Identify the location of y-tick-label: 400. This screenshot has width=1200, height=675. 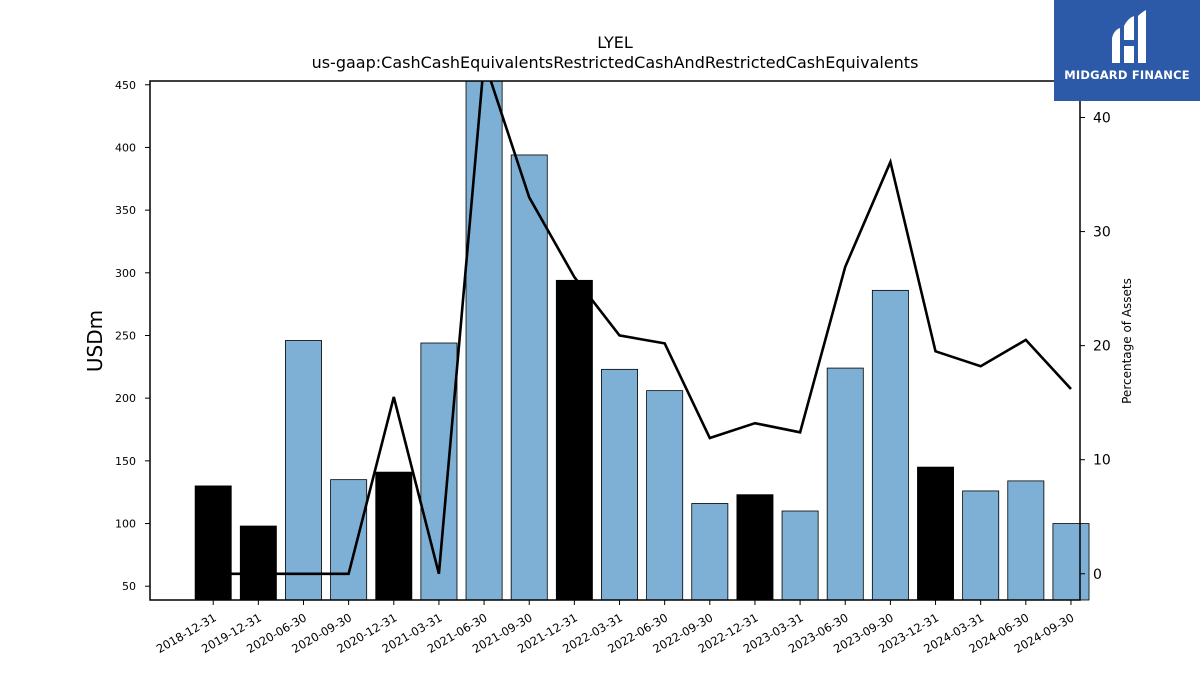
(125, 147).